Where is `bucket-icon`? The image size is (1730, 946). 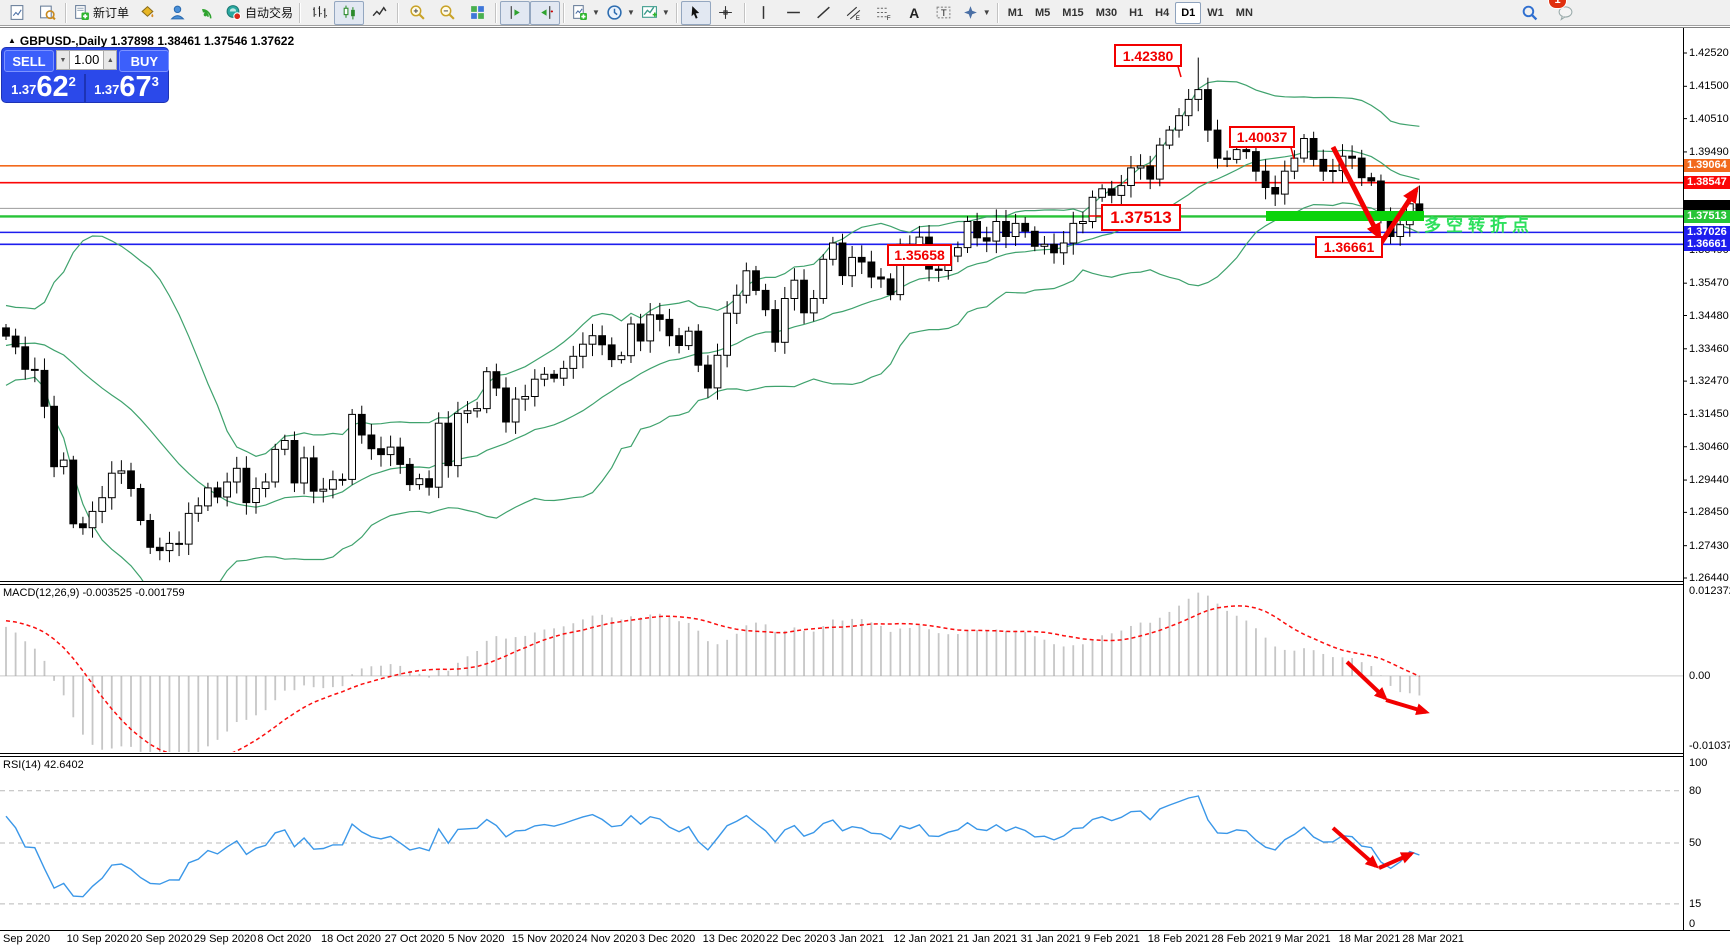
bucket-icon is located at coordinates (147, 11).